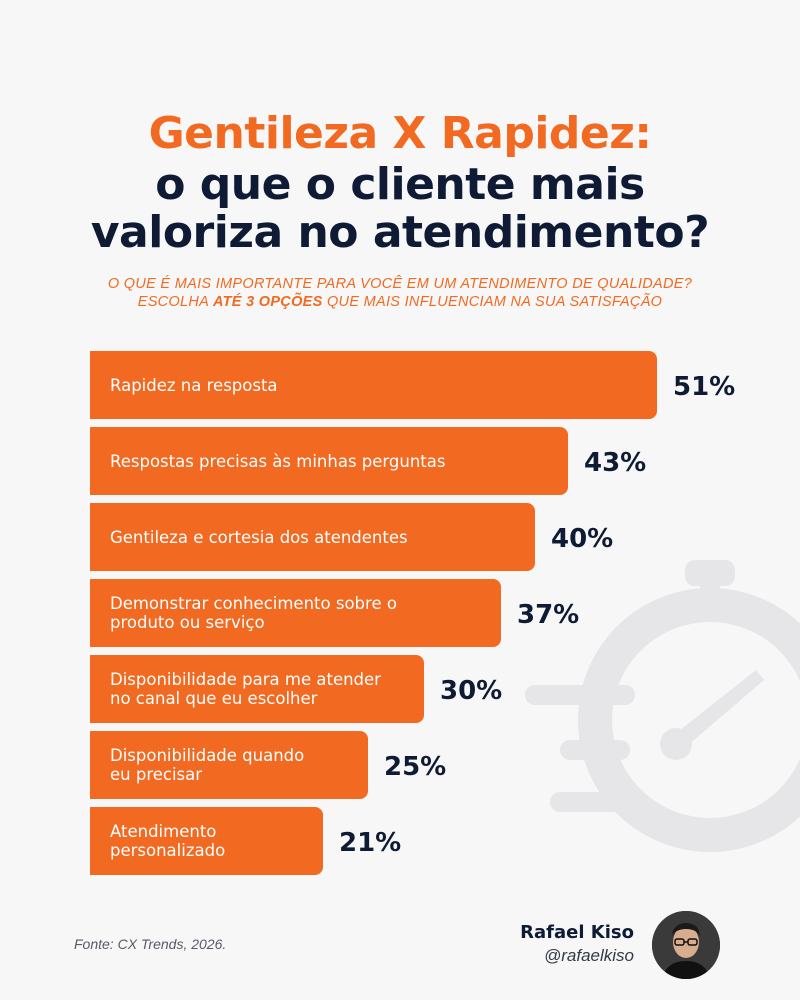 This screenshot has height=1000, width=800. Describe the element at coordinates (214, 698) in the screenshot. I see `bar-label-line: no canal que eu escolher` at that location.